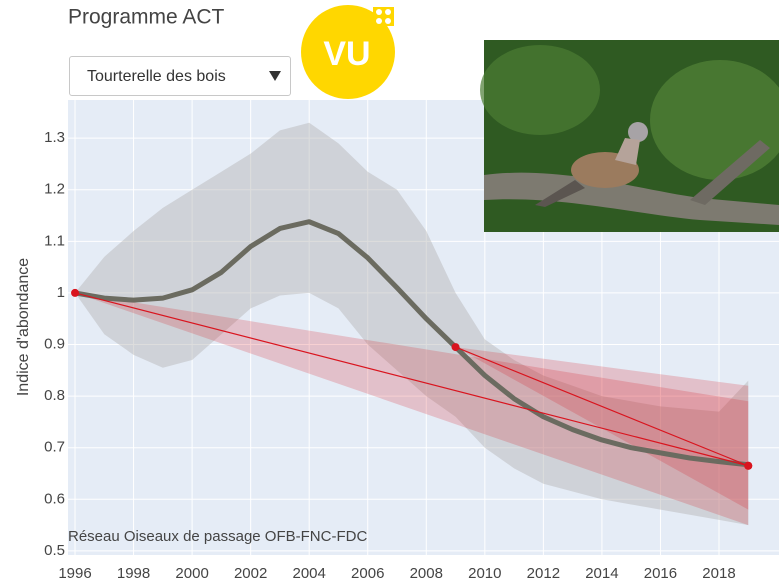  What do you see at coordinates (601, 406) in the screenshot?
I see `trend-line` at bounding box center [601, 406].